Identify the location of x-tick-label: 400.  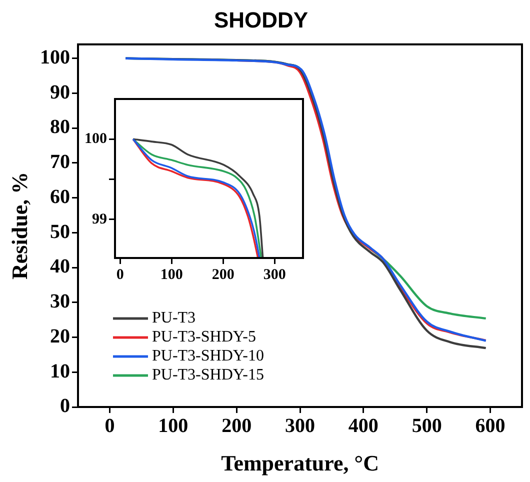
(363, 426).